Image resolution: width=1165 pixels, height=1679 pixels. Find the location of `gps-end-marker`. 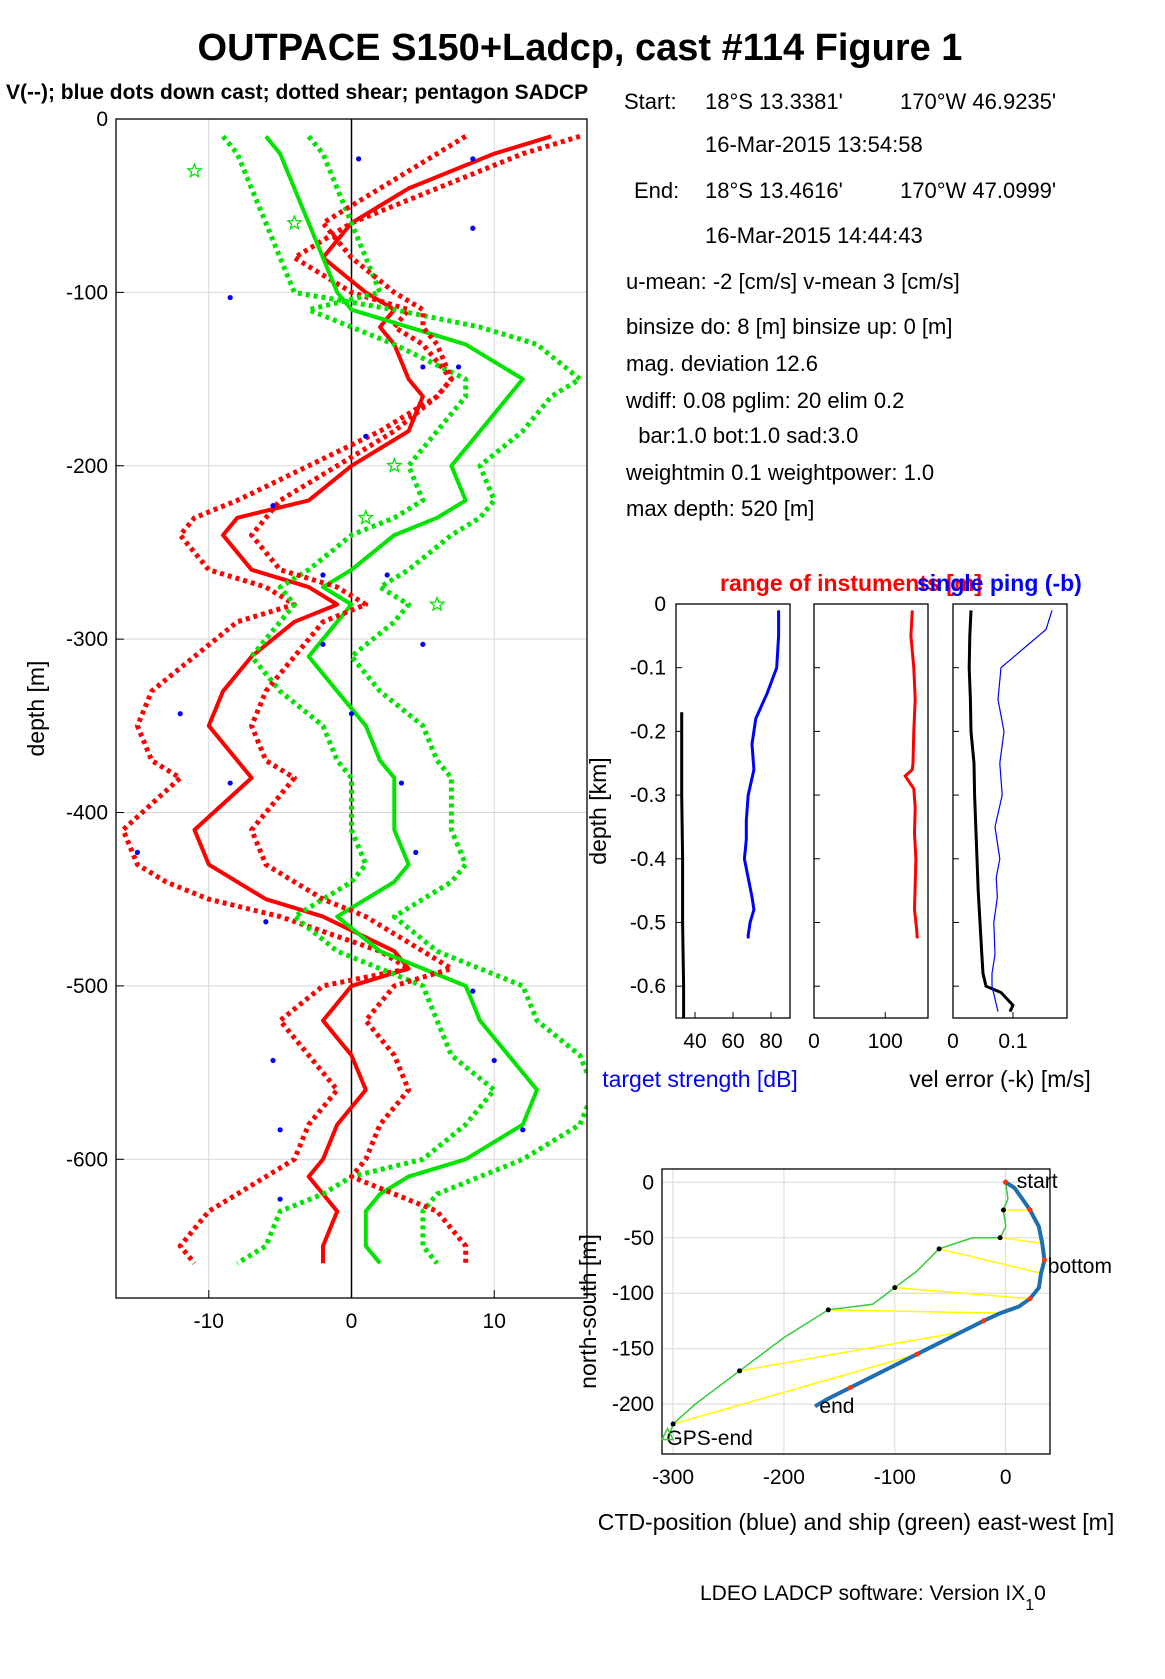

gps-end-marker is located at coordinates (667, 1433).